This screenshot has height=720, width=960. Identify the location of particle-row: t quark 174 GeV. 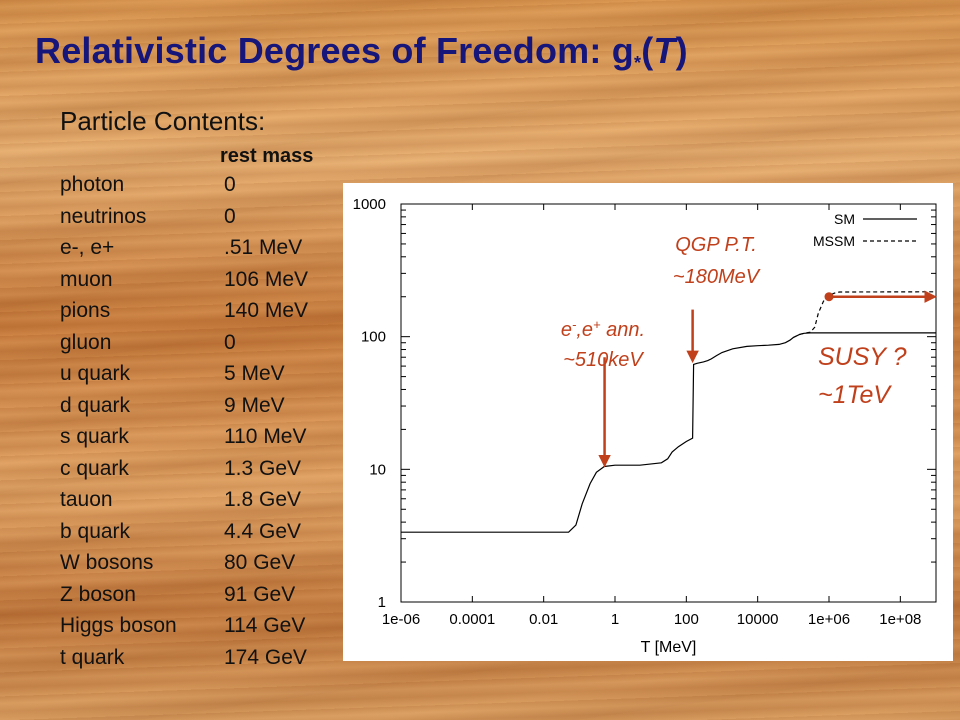
(205, 662).